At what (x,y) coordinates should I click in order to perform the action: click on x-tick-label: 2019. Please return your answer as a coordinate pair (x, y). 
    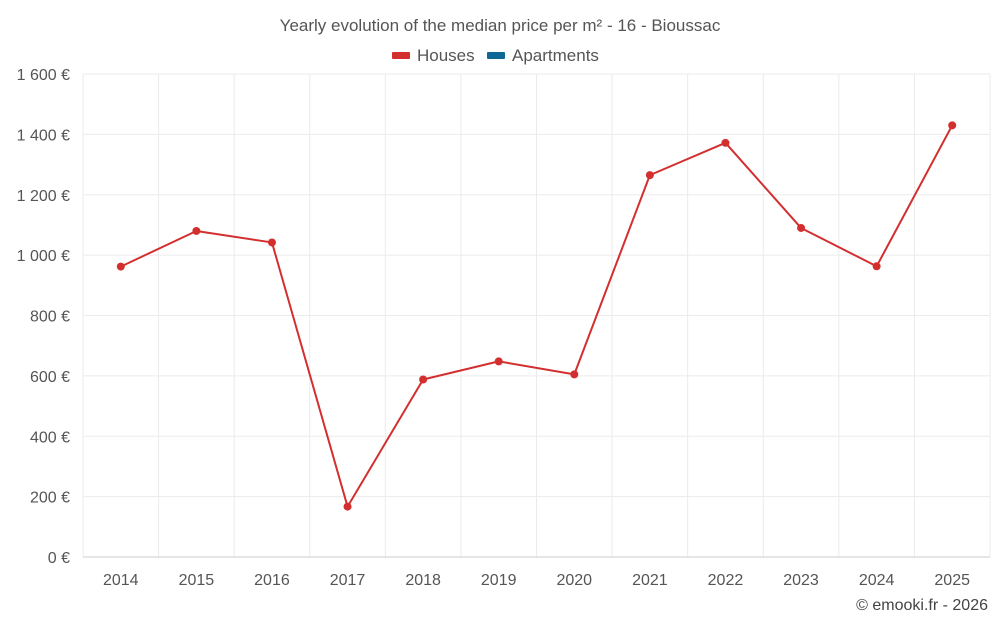
    Looking at the image, I should click on (499, 580).